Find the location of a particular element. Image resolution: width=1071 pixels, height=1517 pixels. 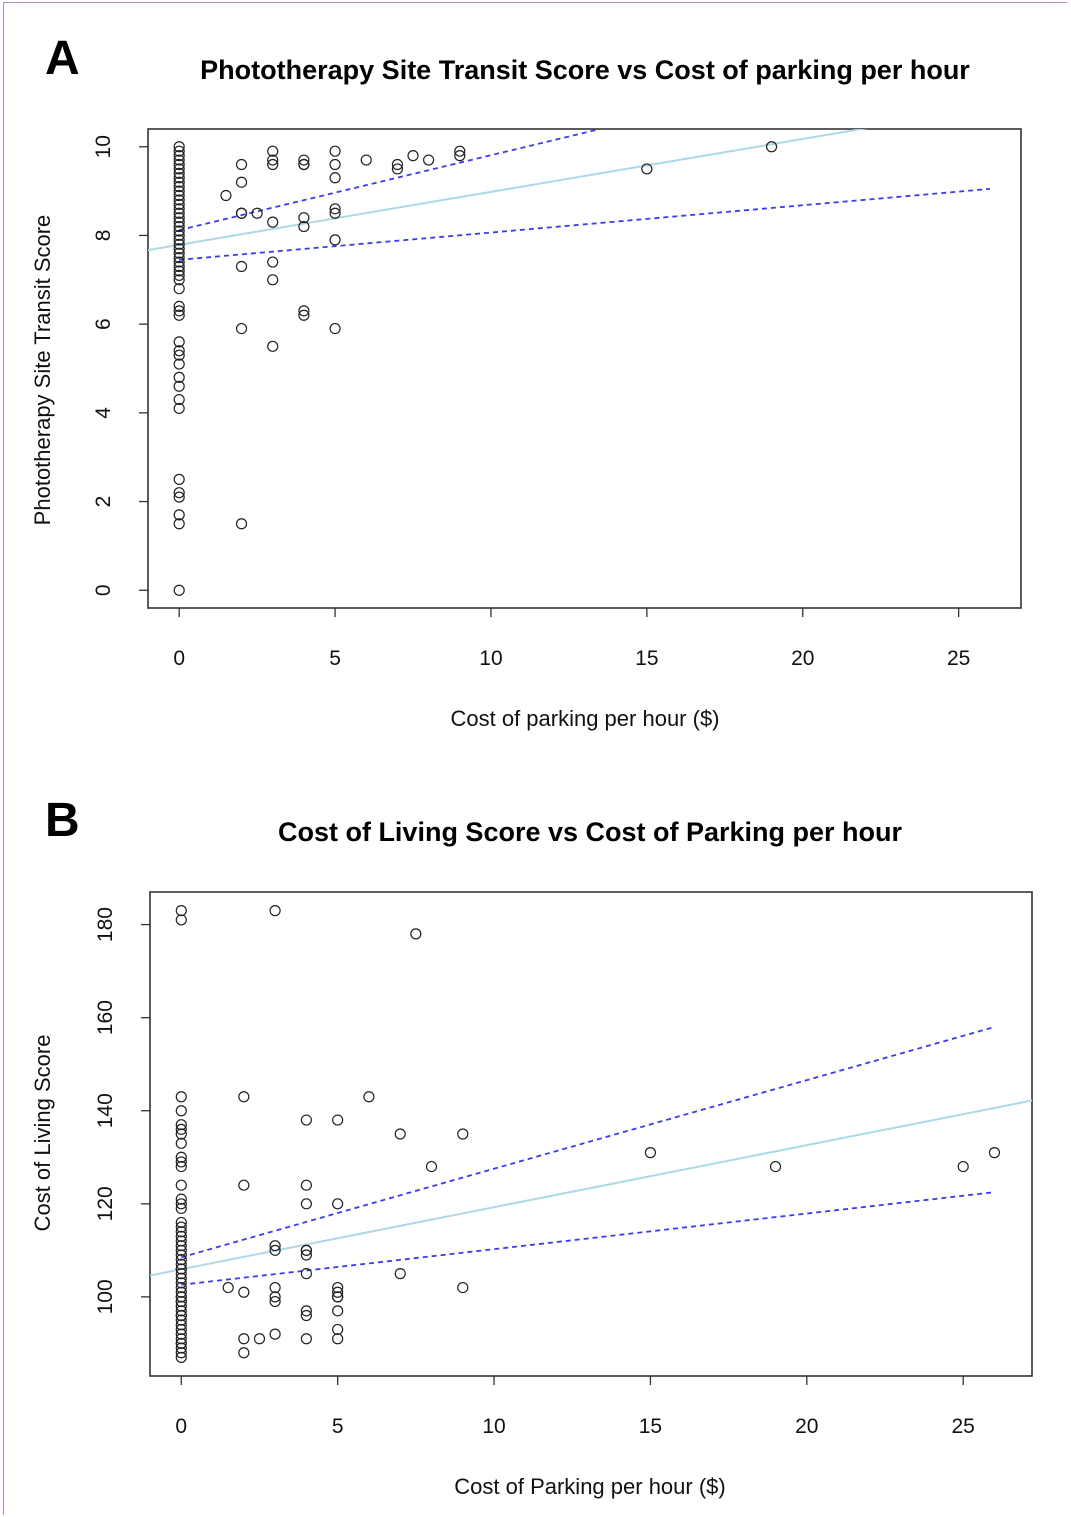

y-axis-label: Phototherapy Site Transit Score is located at coordinates (42, 370).